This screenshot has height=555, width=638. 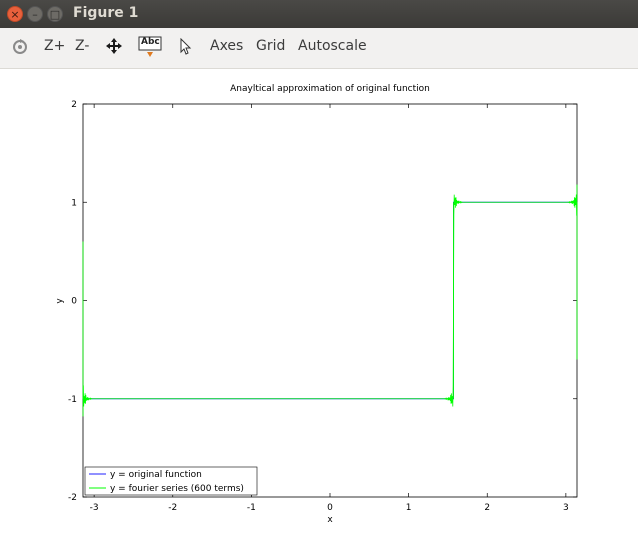 I want to click on pointer-icon, so click(x=186, y=47).